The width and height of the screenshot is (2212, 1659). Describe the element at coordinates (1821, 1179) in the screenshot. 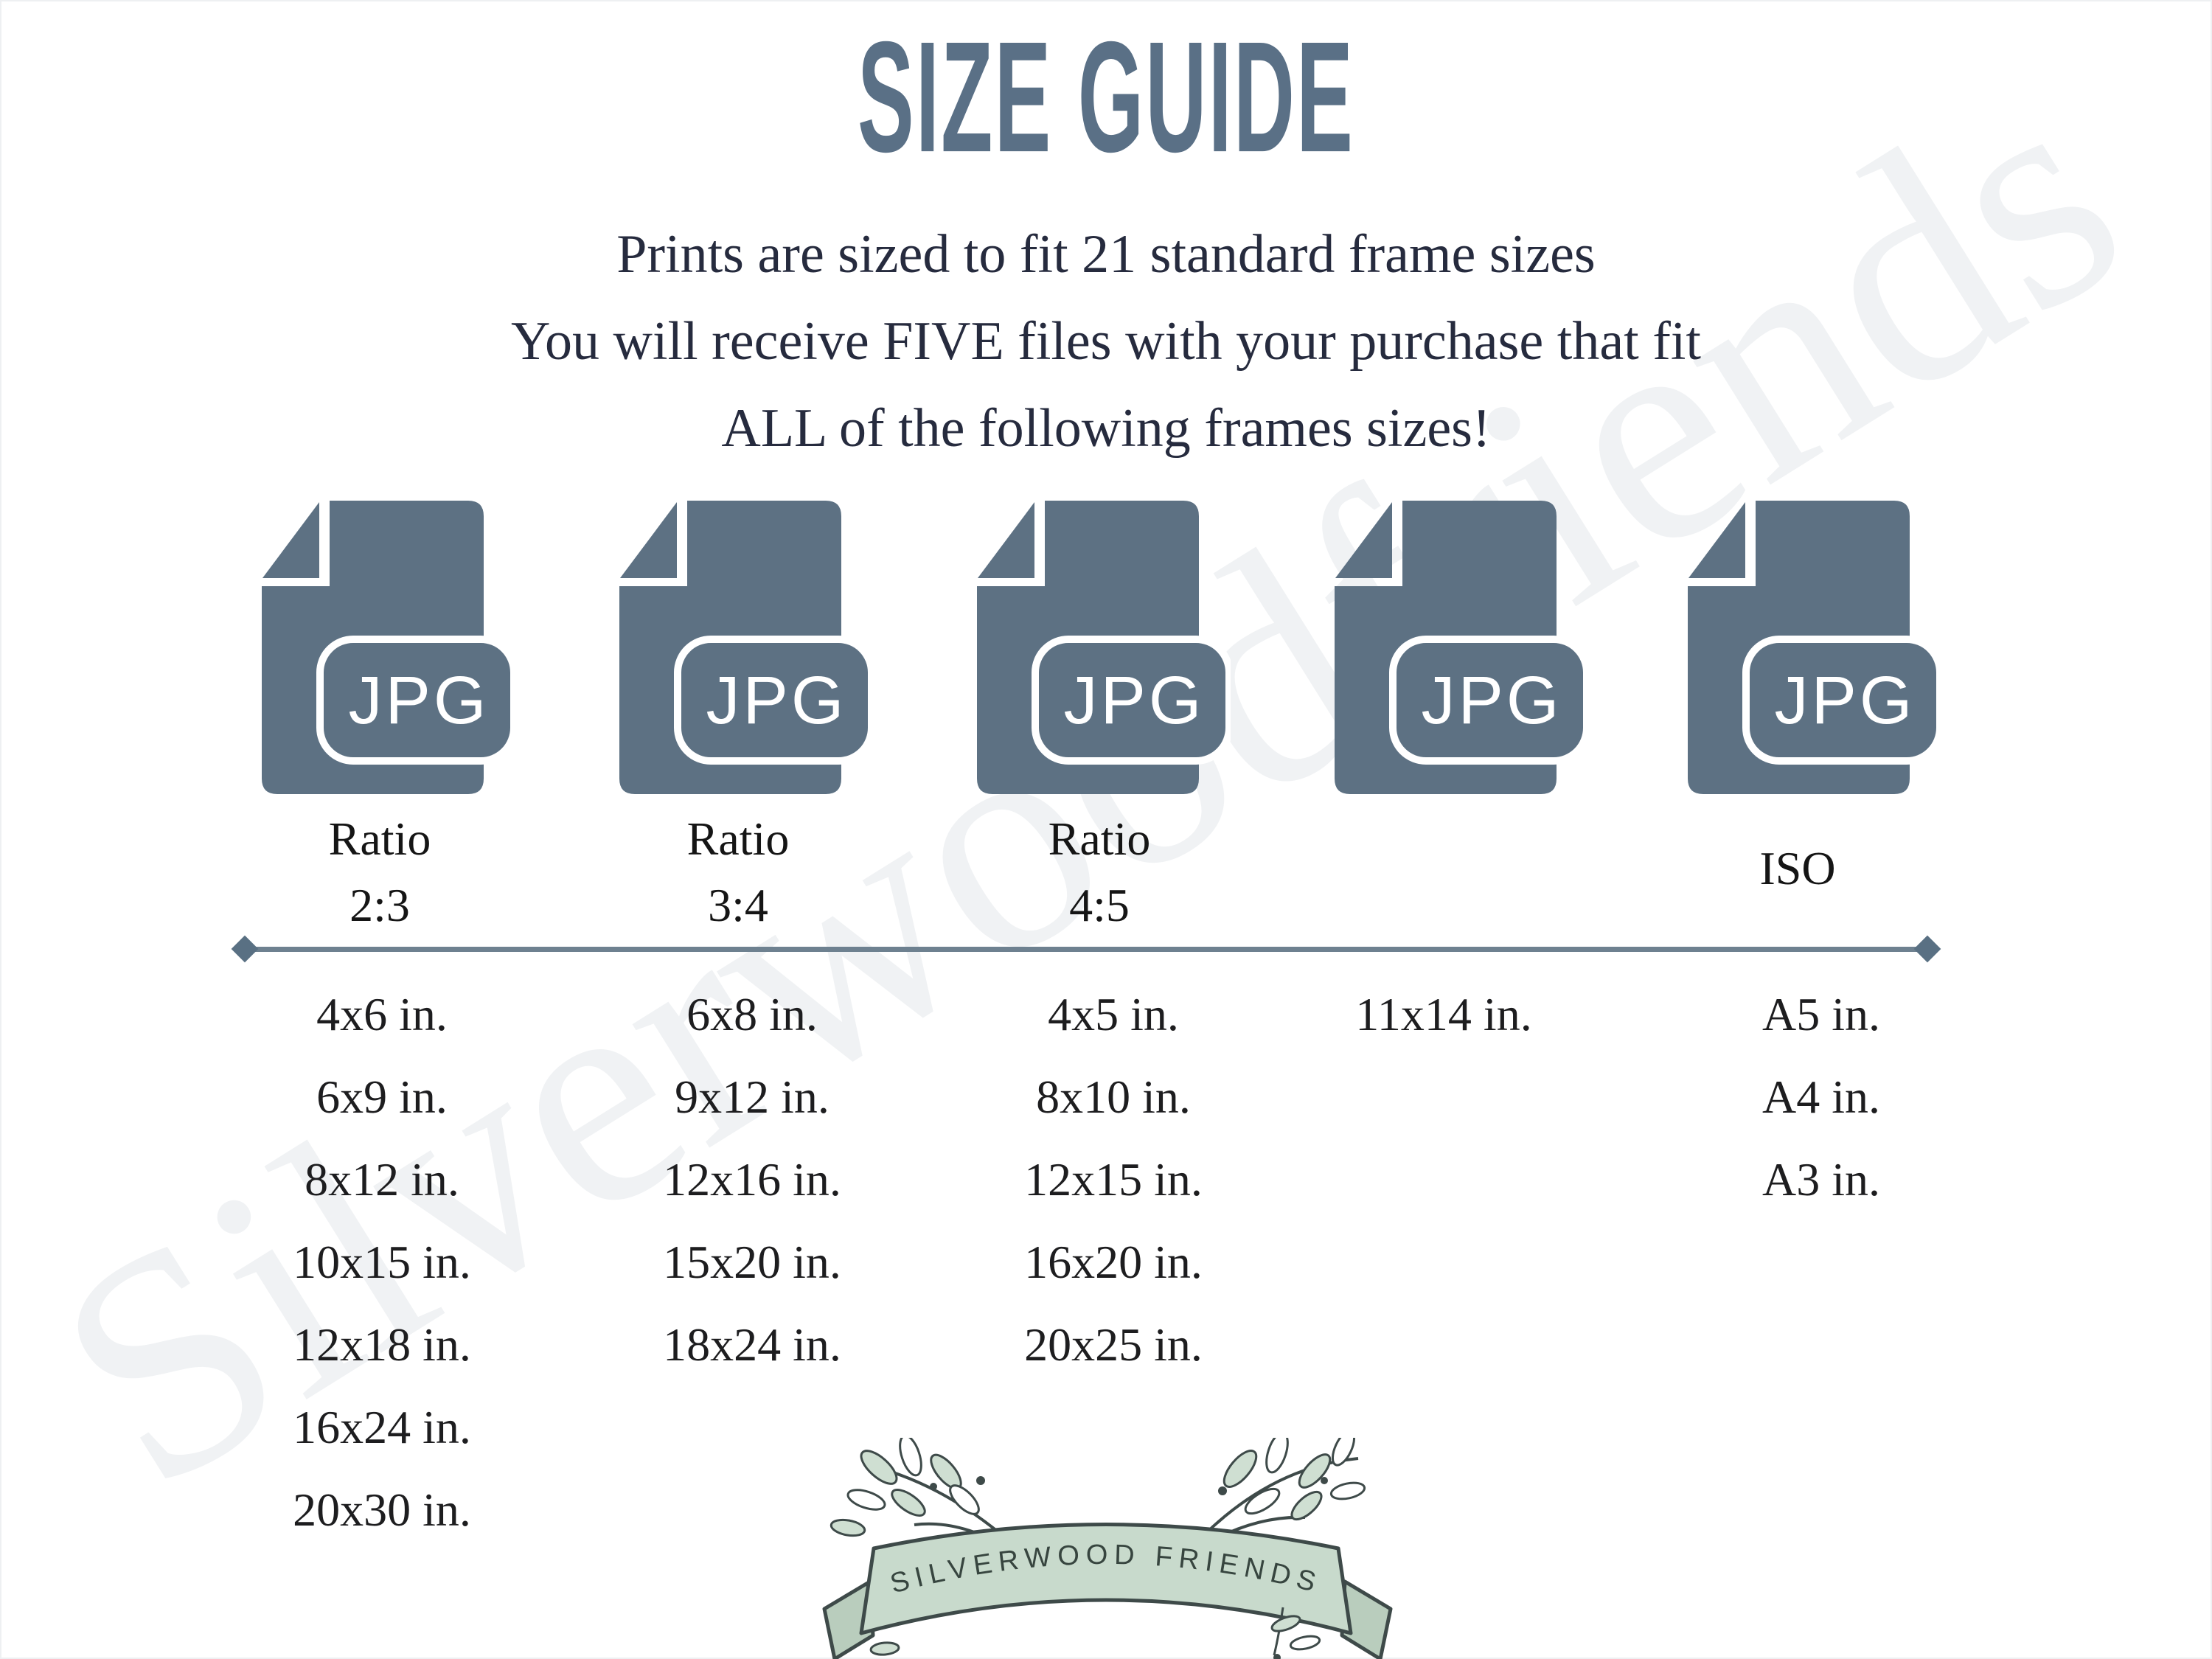

I see `size-cell: A3 in.` at that location.